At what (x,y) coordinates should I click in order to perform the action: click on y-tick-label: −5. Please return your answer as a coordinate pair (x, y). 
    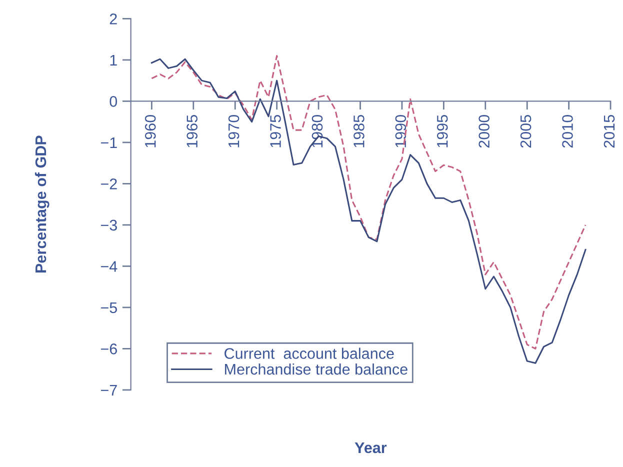
    Looking at the image, I should click on (108, 308).